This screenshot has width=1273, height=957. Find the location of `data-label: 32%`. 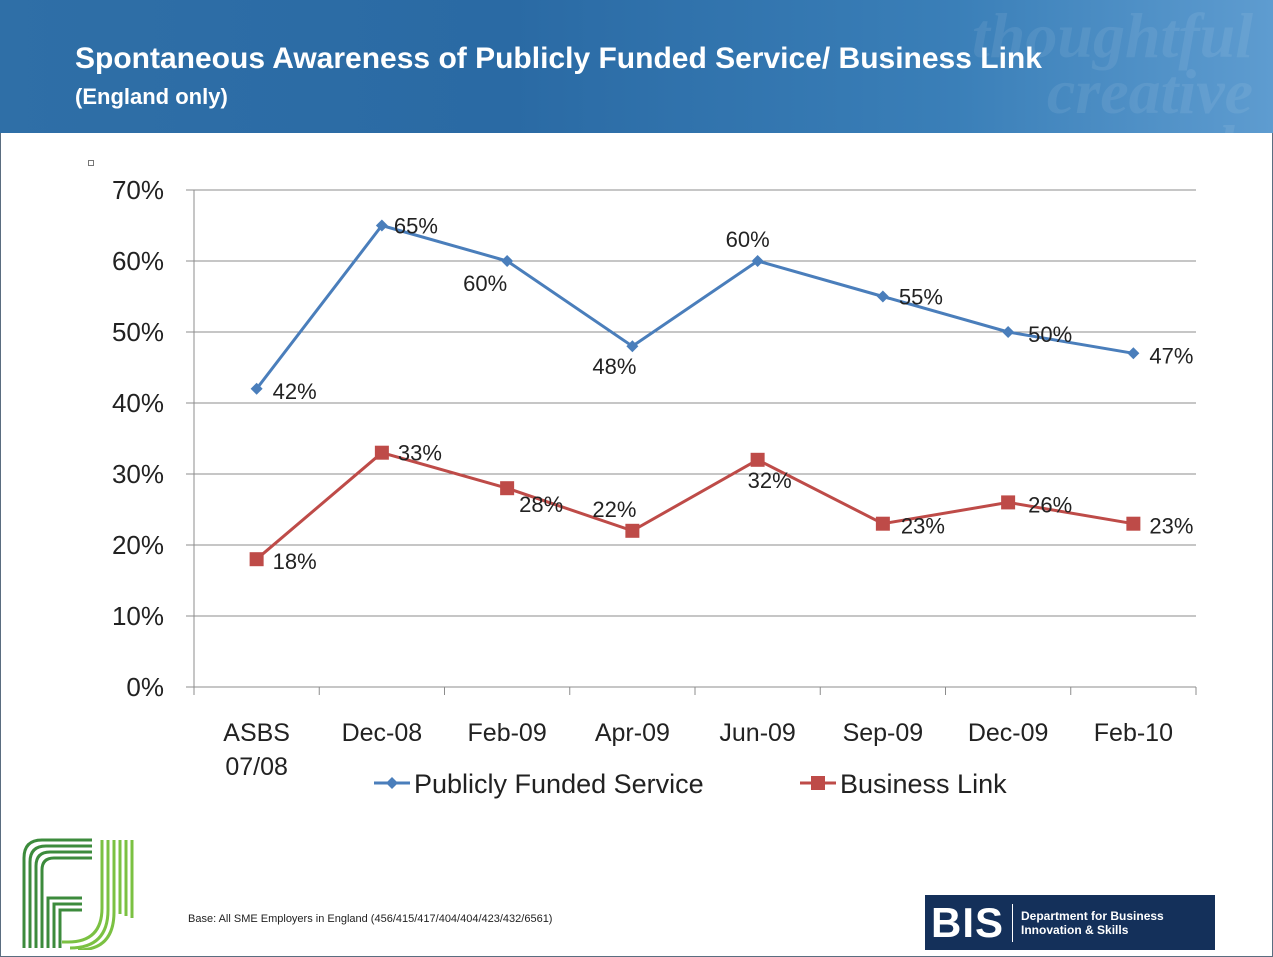

data-label: 32% is located at coordinates (770, 480).